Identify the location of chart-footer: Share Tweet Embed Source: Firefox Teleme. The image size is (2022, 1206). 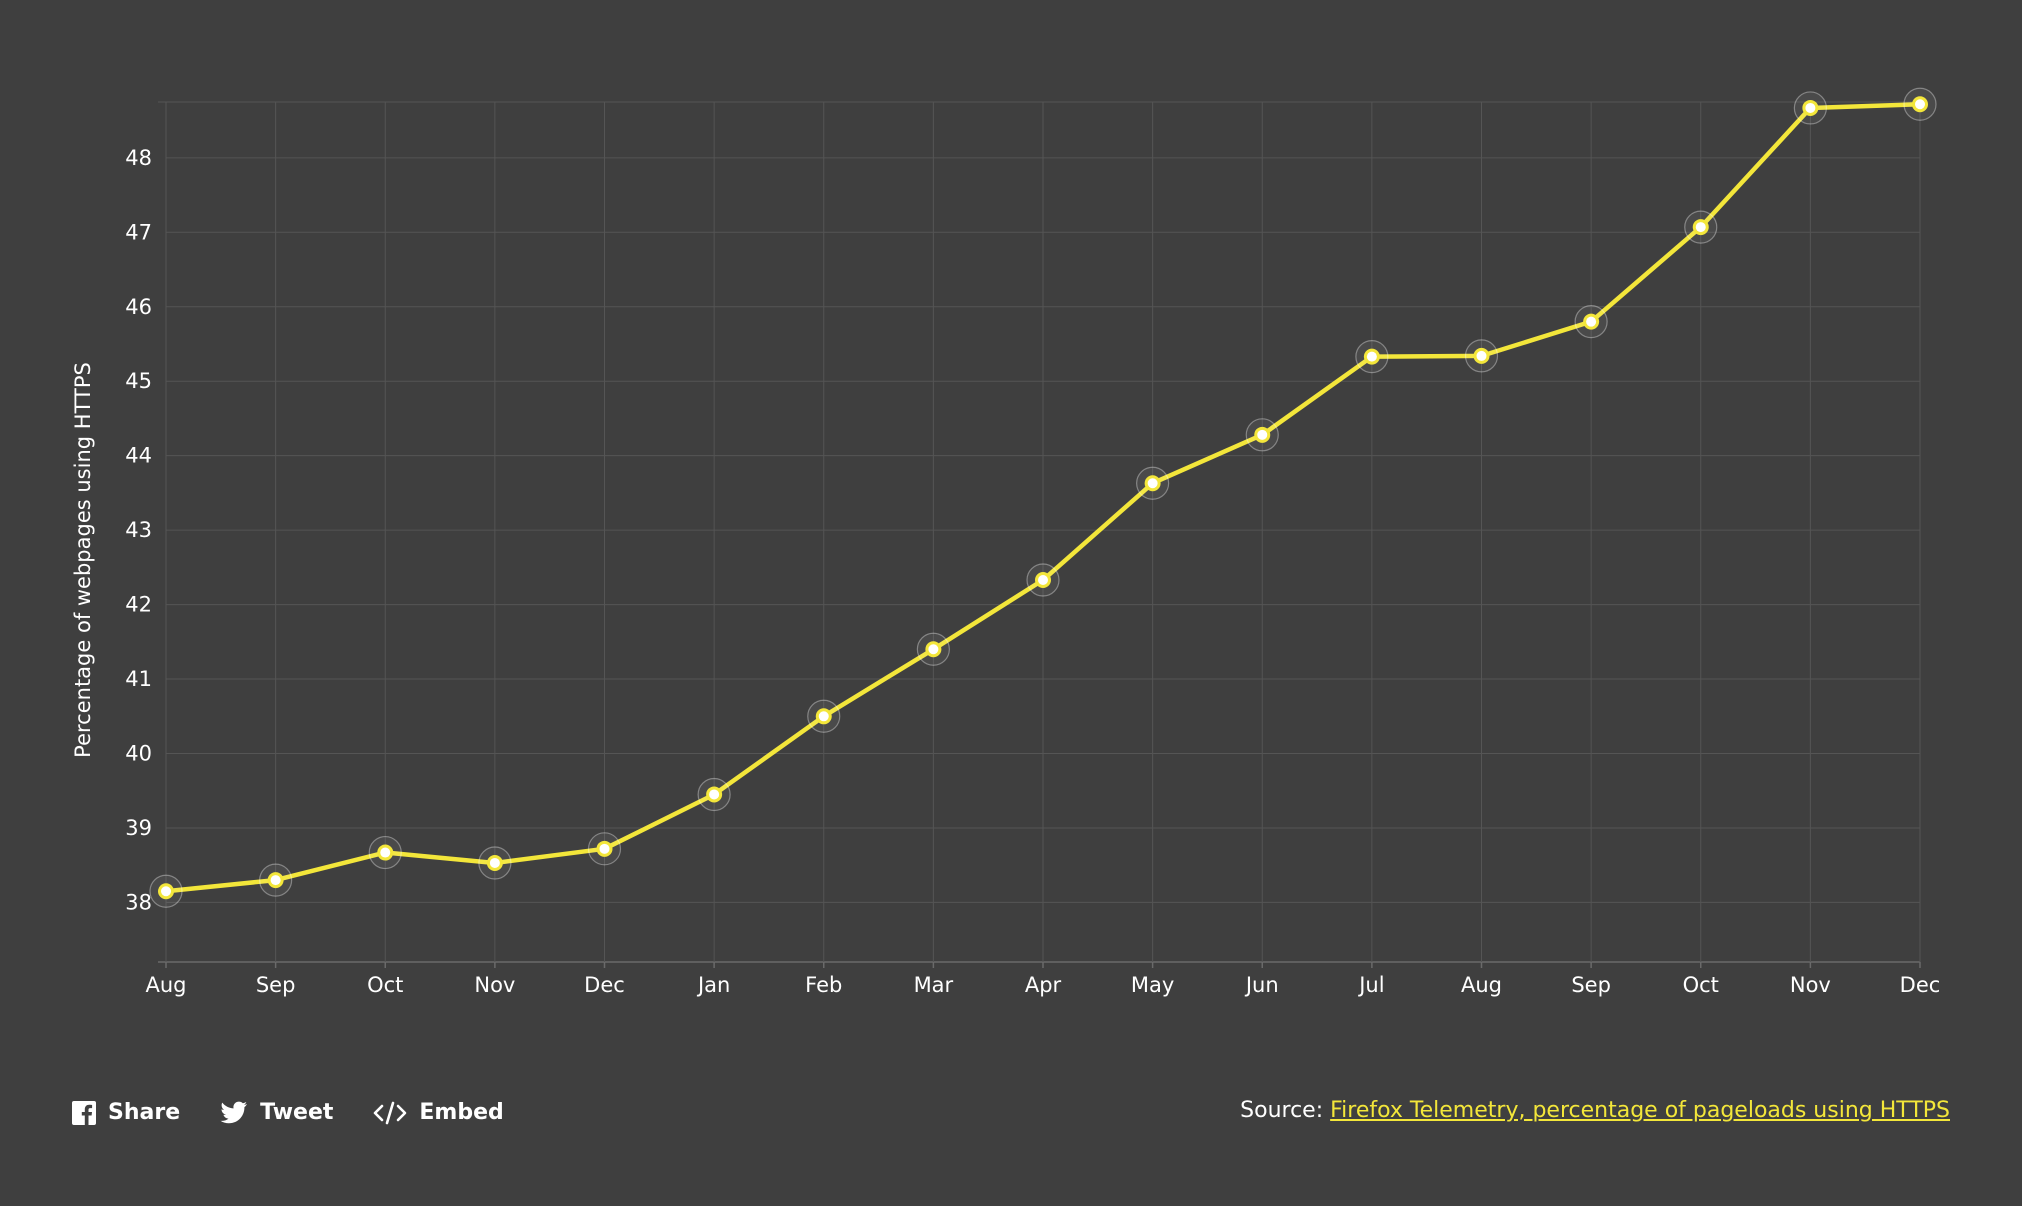
(1011, 1115).